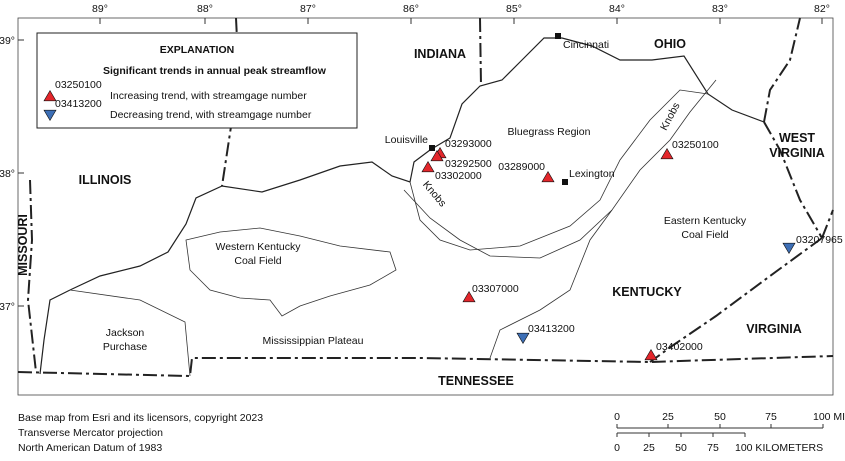 This screenshot has width=845, height=461. I want to click on legend-gage: 03250100, so click(78, 85).